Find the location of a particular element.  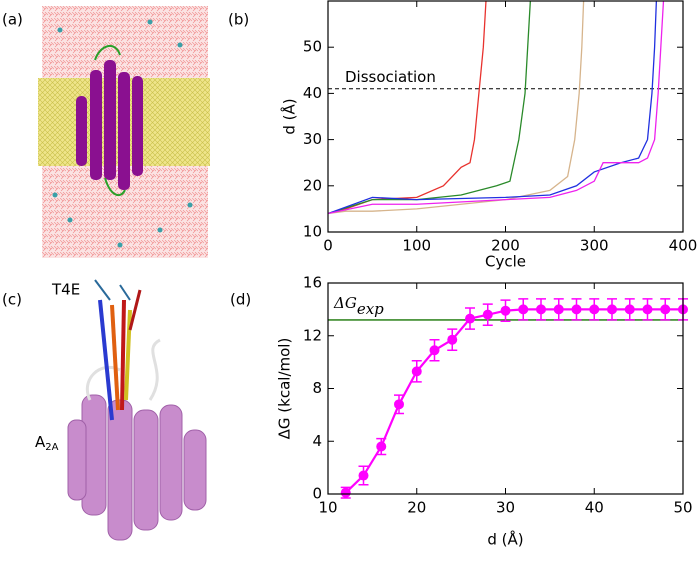

x-tick-label: 10 is located at coordinates (327, 508).